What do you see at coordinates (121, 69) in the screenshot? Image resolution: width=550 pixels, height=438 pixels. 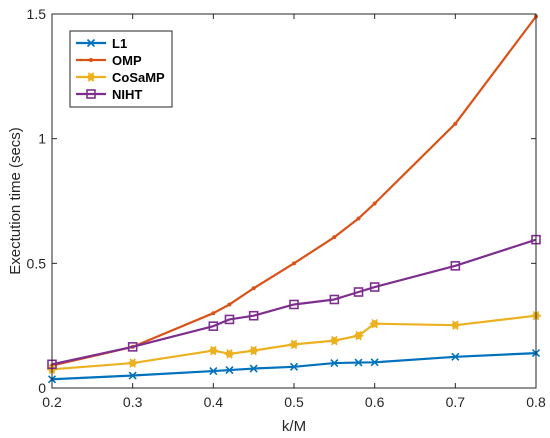 I see `legend: L1 OMP CoSaMP NIHT` at bounding box center [121, 69].